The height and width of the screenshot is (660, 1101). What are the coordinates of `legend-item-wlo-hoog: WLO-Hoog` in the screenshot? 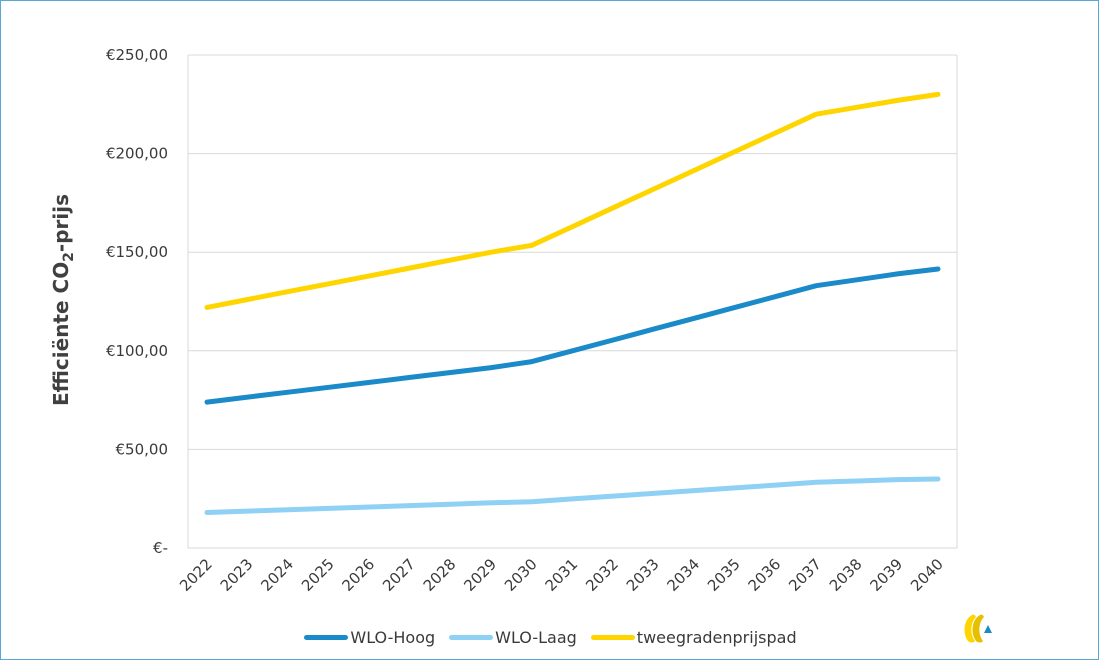 It's located at (369, 637).